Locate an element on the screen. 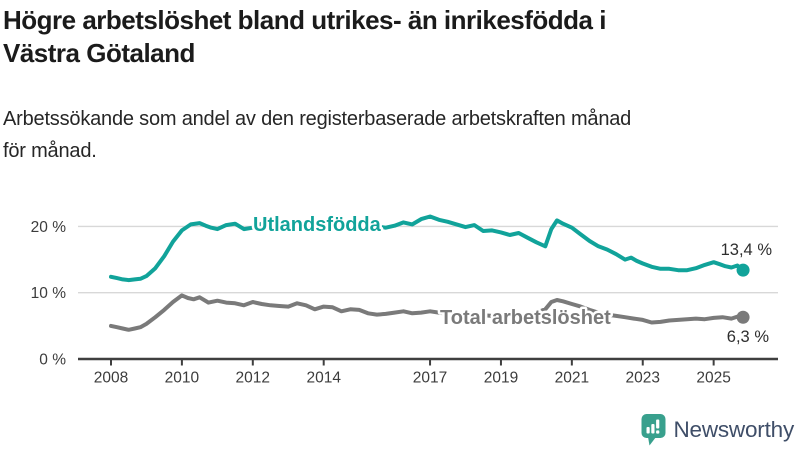  x-axis-label: 2012 is located at coordinates (253, 378).